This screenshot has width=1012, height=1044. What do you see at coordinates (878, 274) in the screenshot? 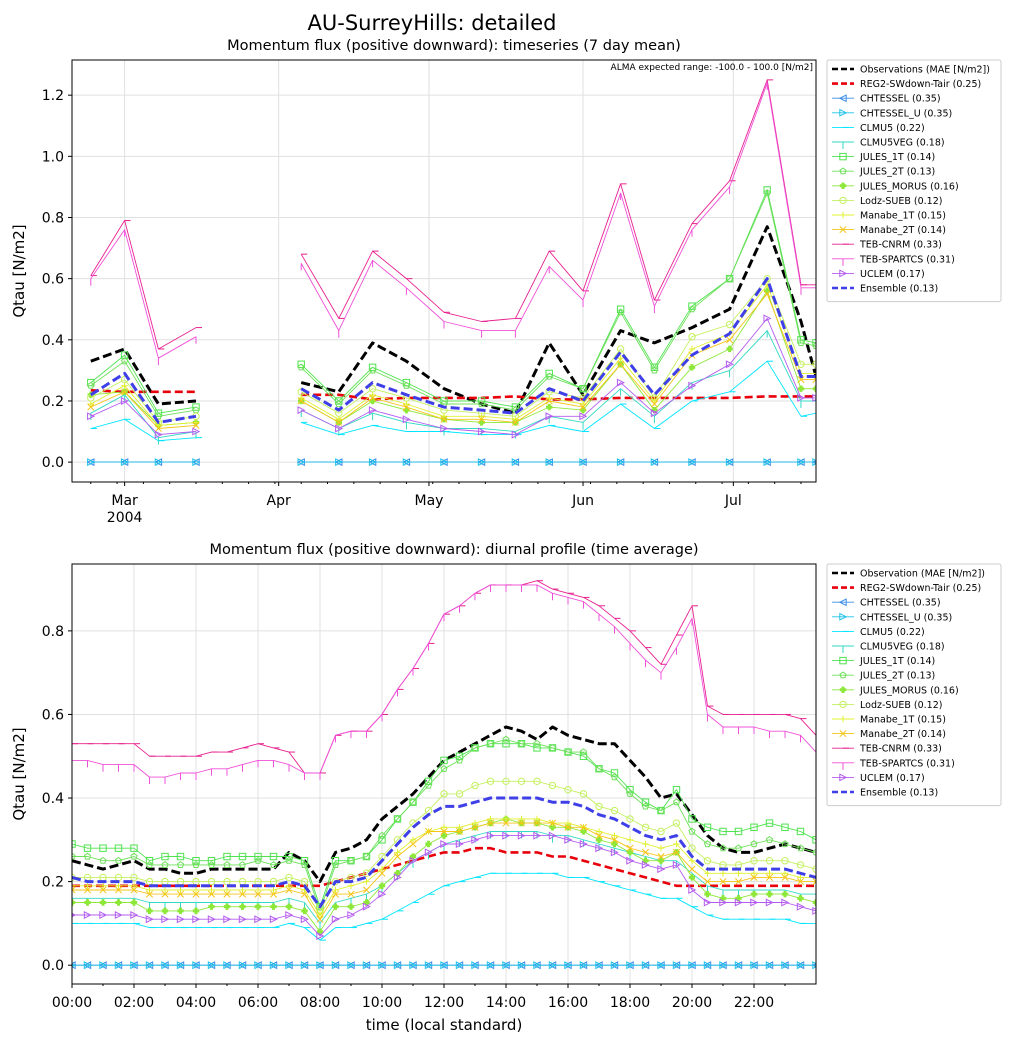
I see `legend-item: UCLEM (0.17)` at bounding box center [878, 274].